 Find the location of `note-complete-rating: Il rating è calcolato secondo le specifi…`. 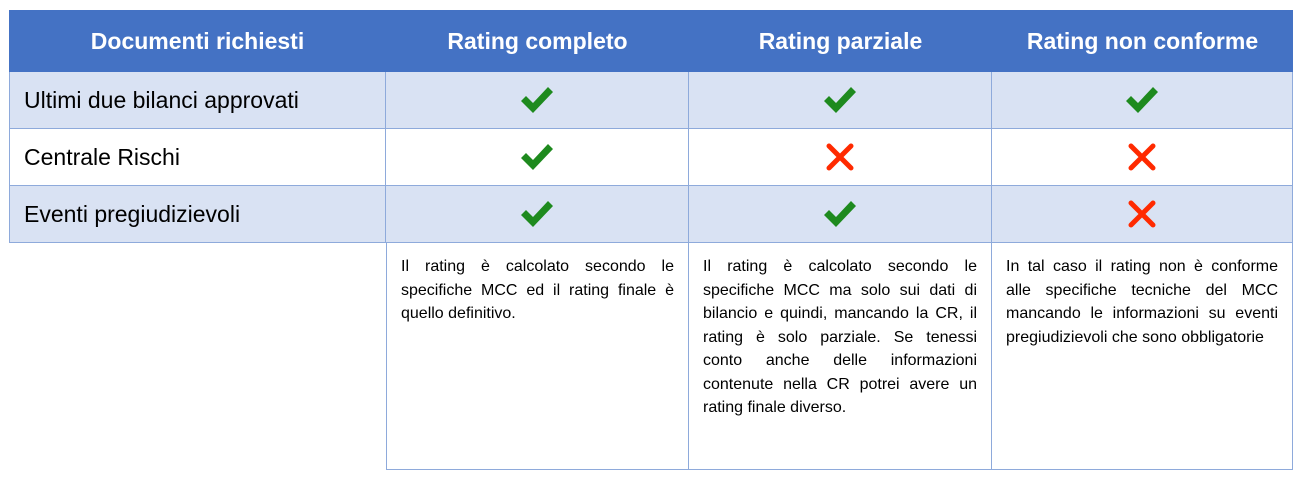

note-complete-rating: Il rating è calcolato secondo le specifi… is located at coordinates (537, 356).